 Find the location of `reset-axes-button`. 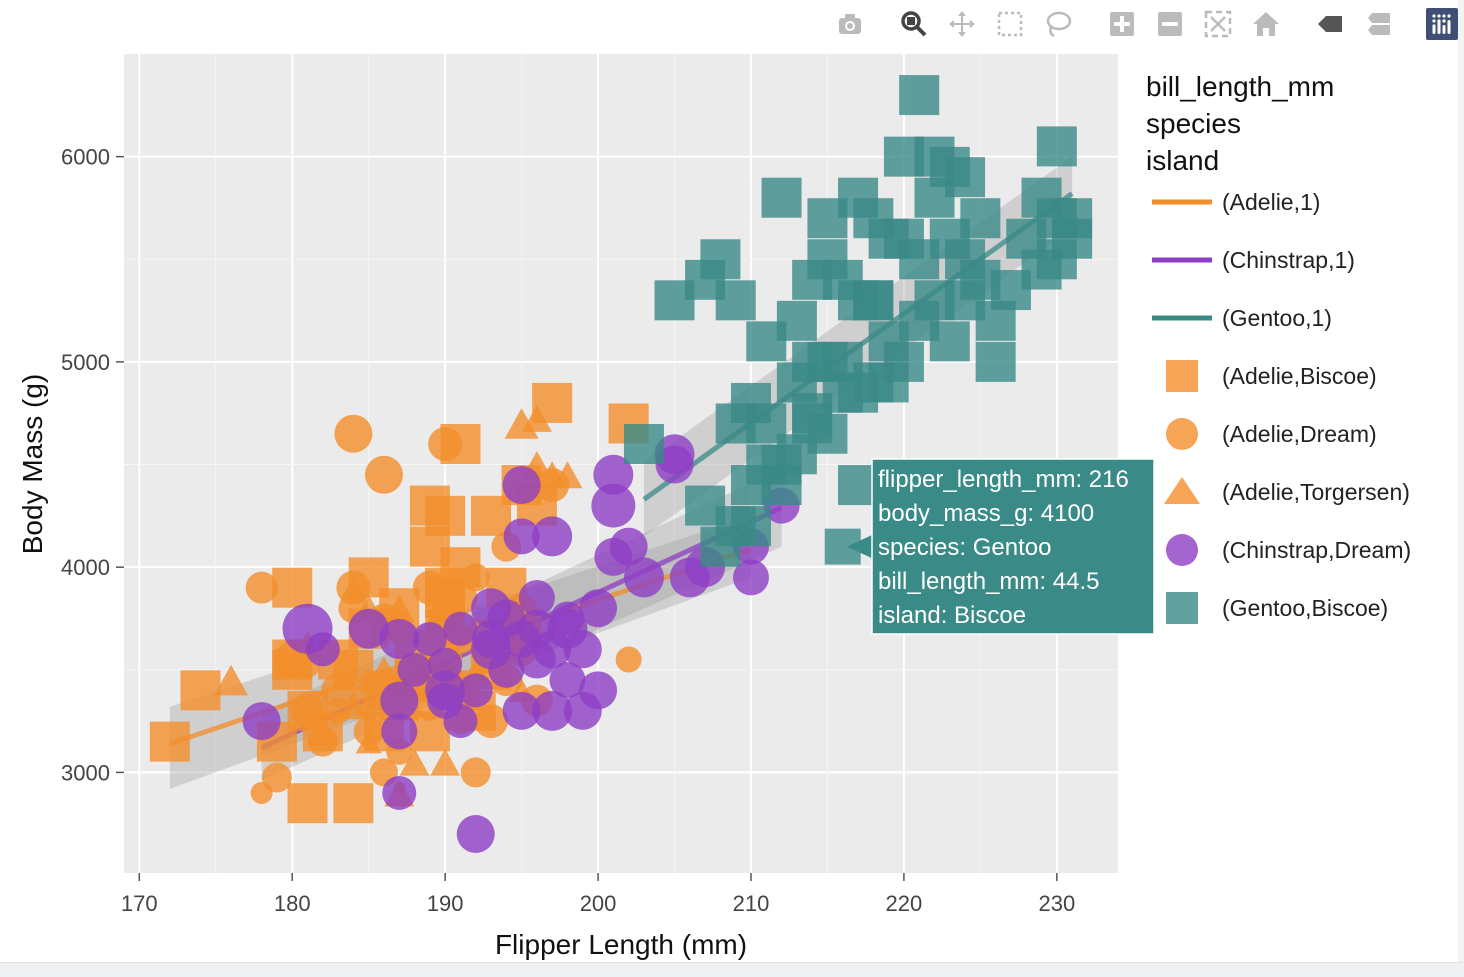

reset-axes-button is located at coordinates (1266, 24).